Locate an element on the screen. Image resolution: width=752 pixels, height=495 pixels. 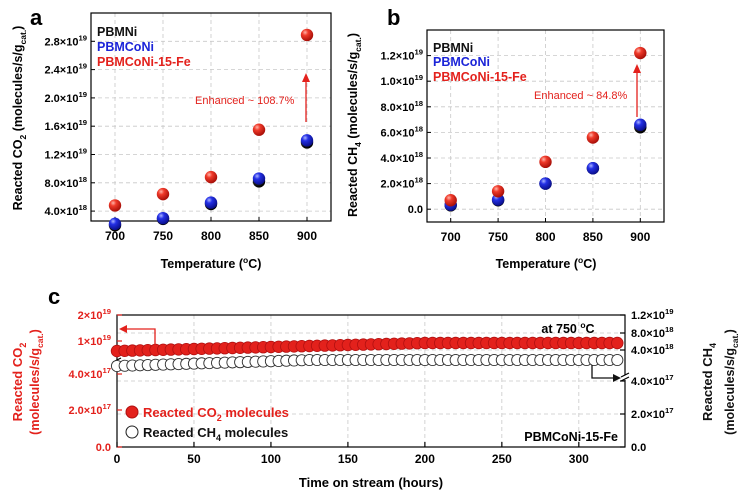
c-x-tick-label: 50 is located at coordinates (194, 459).